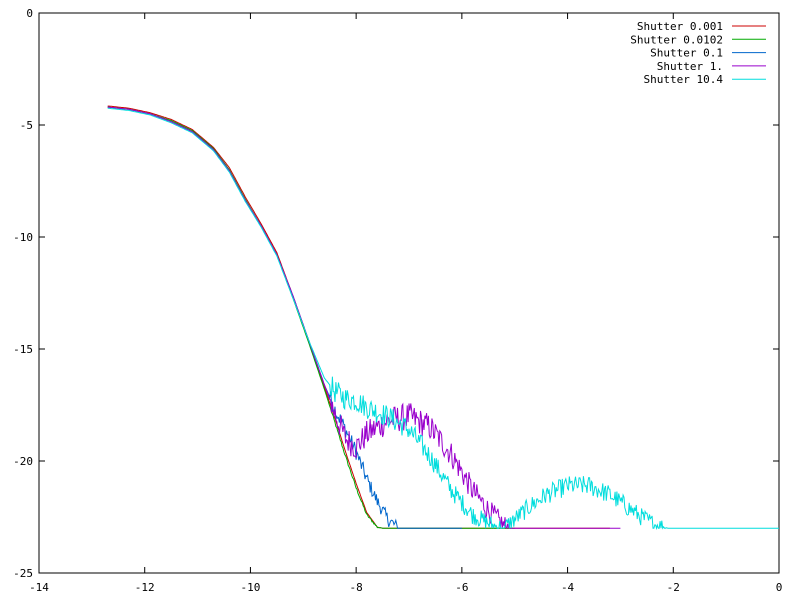 This screenshot has width=800, height=600. What do you see at coordinates (39, 587) in the screenshot?
I see `x-tick-label: -14` at bounding box center [39, 587].